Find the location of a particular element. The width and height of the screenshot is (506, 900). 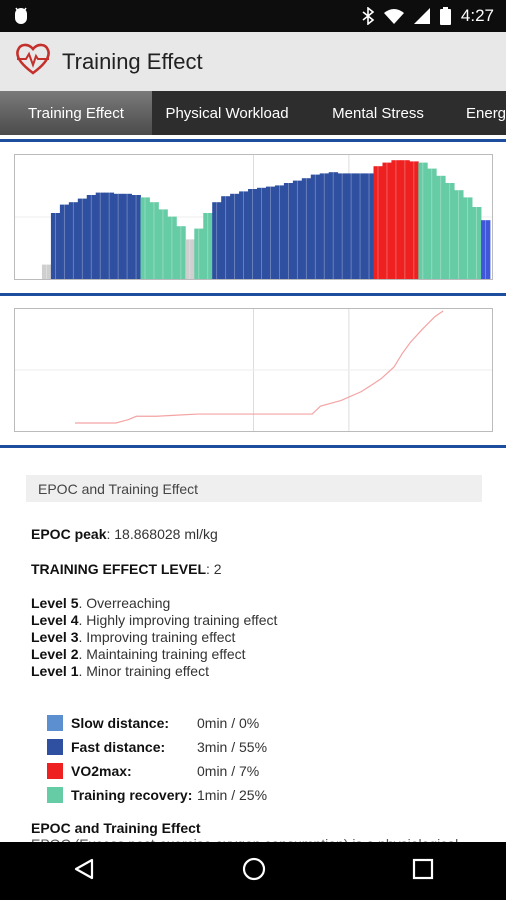

legend-row-vo2max: VO2max: 0min / 7% is located at coordinates (153, 771).